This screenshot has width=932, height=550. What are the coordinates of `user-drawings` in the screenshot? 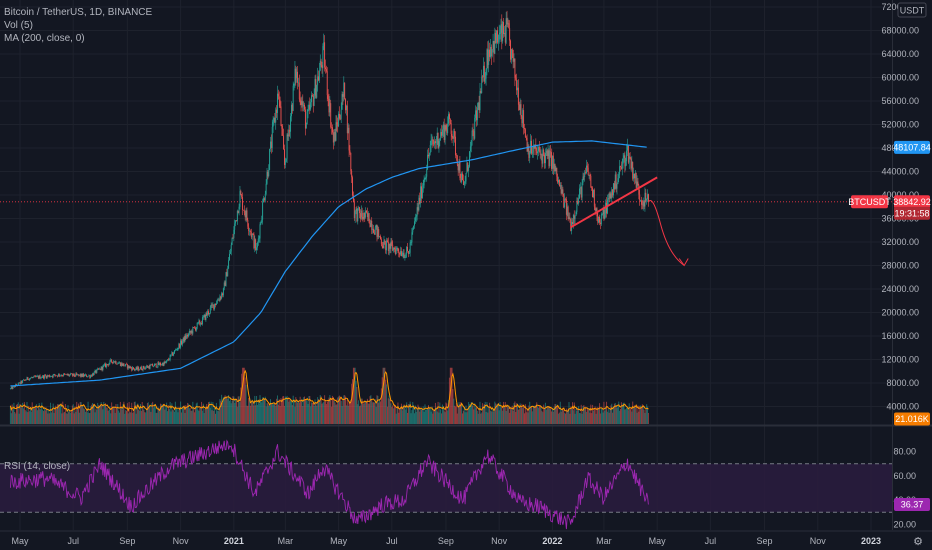 It's located at (629, 221).